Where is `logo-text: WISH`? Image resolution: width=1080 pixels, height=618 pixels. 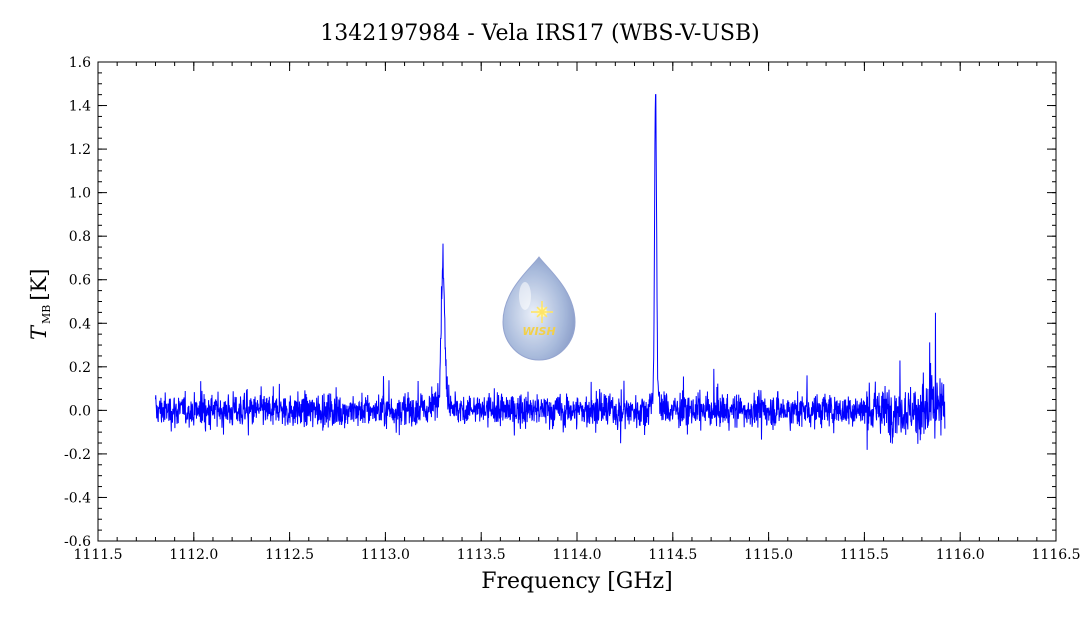
logo-text: WISH is located at coordinates (538, 331).